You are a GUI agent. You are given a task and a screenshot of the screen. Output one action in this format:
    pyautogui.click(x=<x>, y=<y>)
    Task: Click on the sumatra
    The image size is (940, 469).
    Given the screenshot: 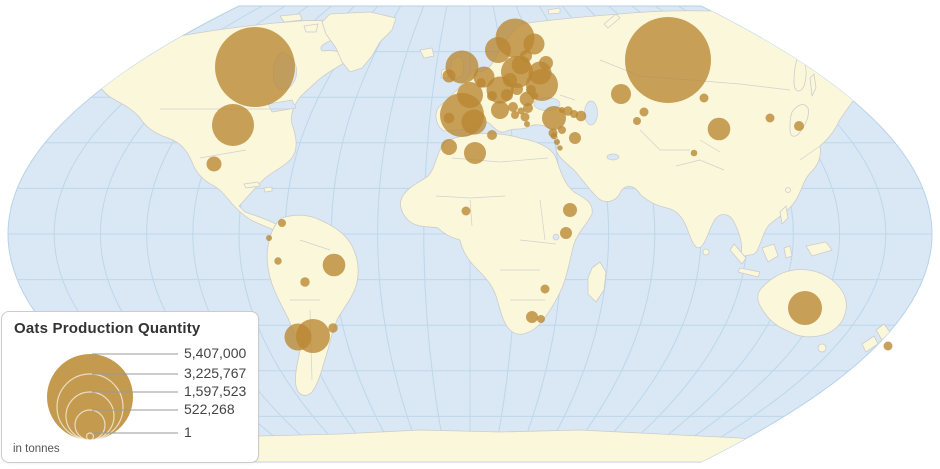 What is the action you would take?
    pyautogui.click(x=738, y=254)
    